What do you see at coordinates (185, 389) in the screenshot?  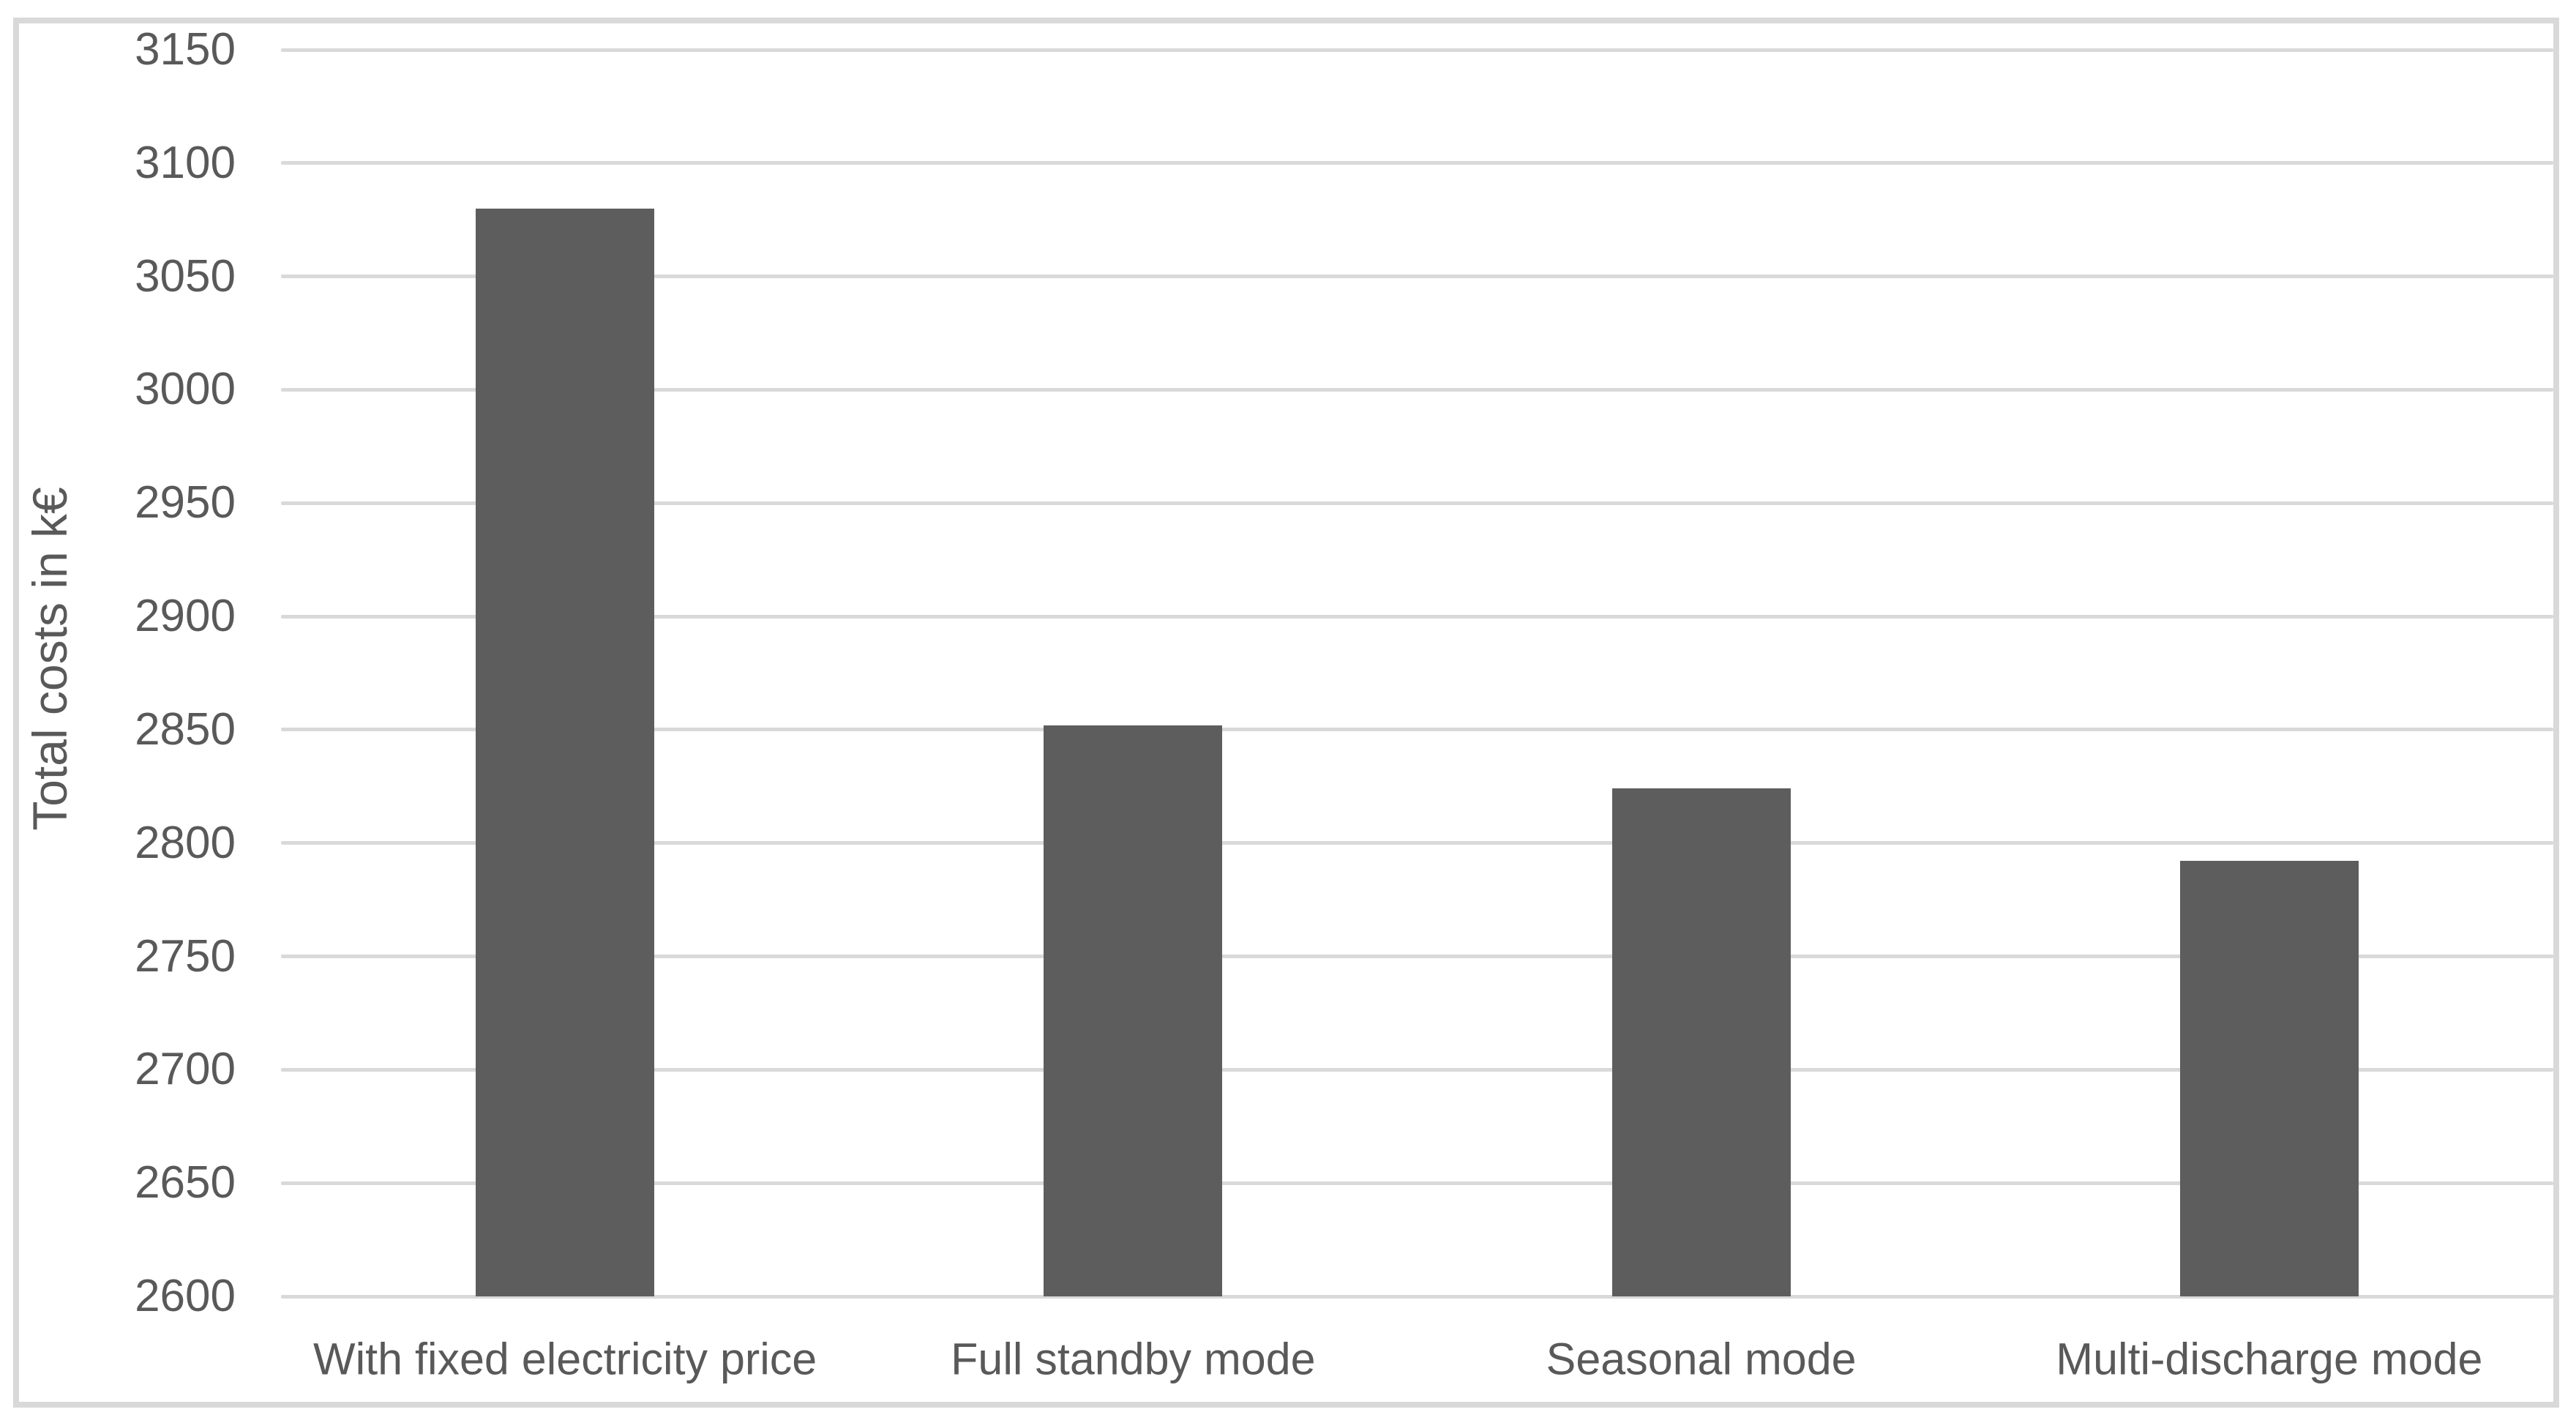 I see `y-tick-label-3000: 3000` at bounding box center [185, 389].